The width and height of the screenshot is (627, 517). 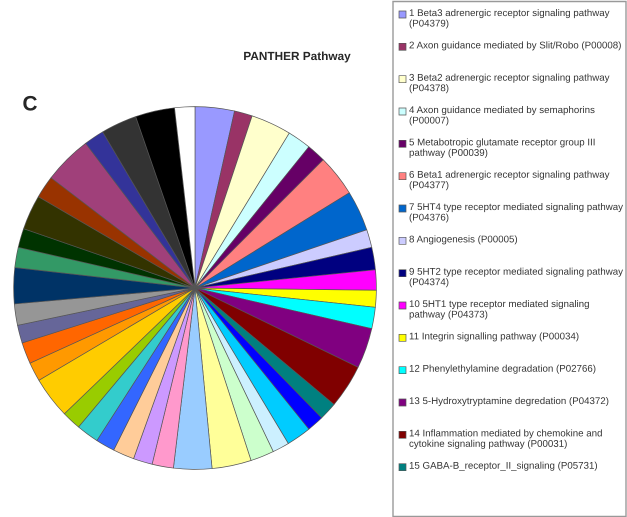 I want to click on legend-label: 14 Inflammation mediated by chemokine and cytokine signaling pathway (P00031), so click(x=505, y=439).